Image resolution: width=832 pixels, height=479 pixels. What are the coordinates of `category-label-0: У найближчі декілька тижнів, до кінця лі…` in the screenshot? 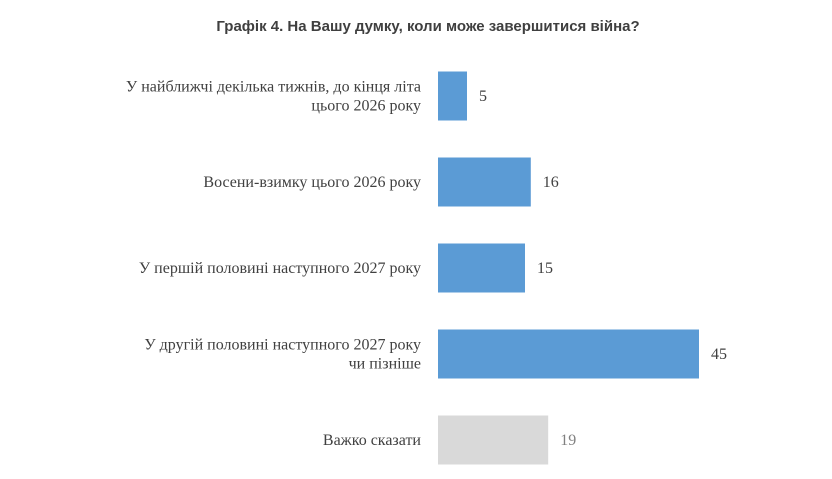 It's located at (273, 97).